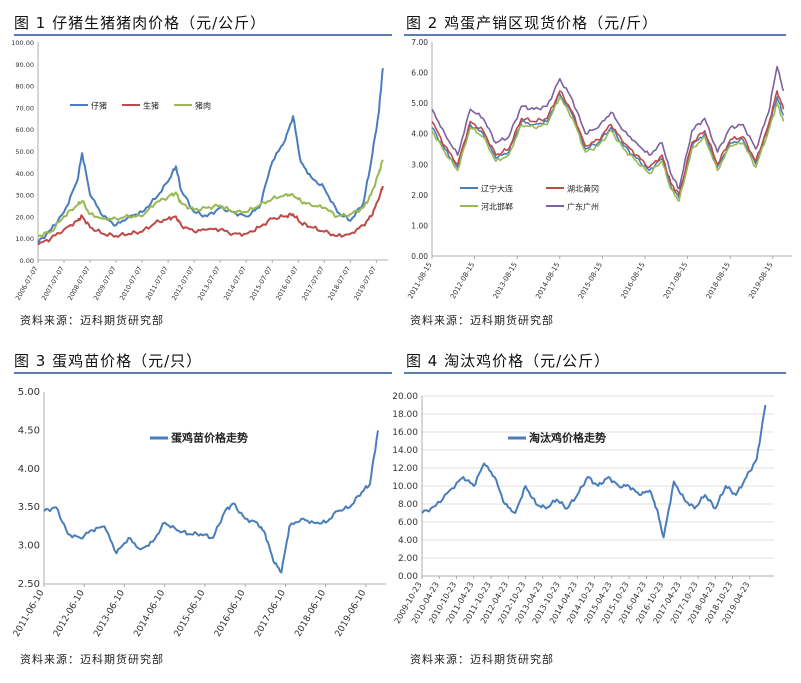  What do you see at coordinates (92, 659) in the screenshot?
I see `source-note-3: 资料来源：迈科期货研究部` at bounding box center [92, 659].